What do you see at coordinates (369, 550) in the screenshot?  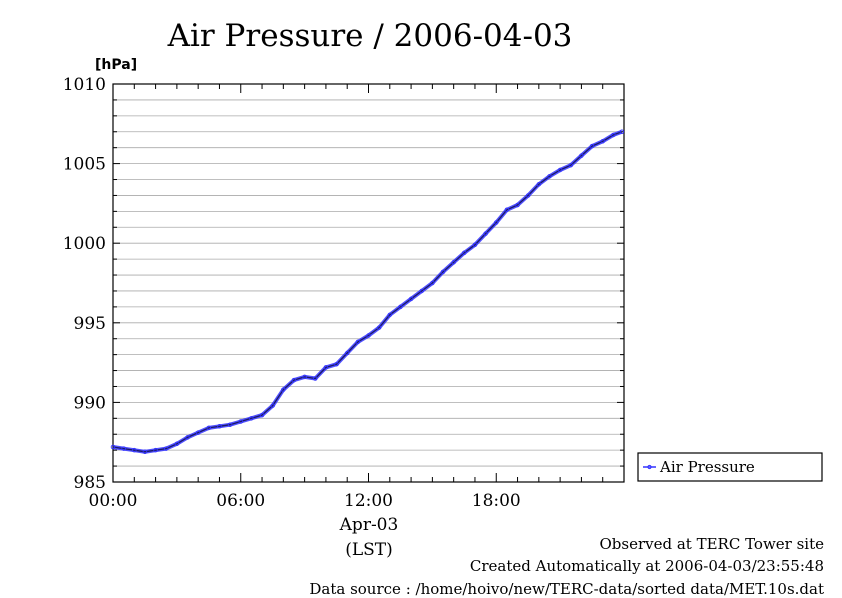 I see `x-axis-timezone-label: (LST)` at bounding box center [369, 550].